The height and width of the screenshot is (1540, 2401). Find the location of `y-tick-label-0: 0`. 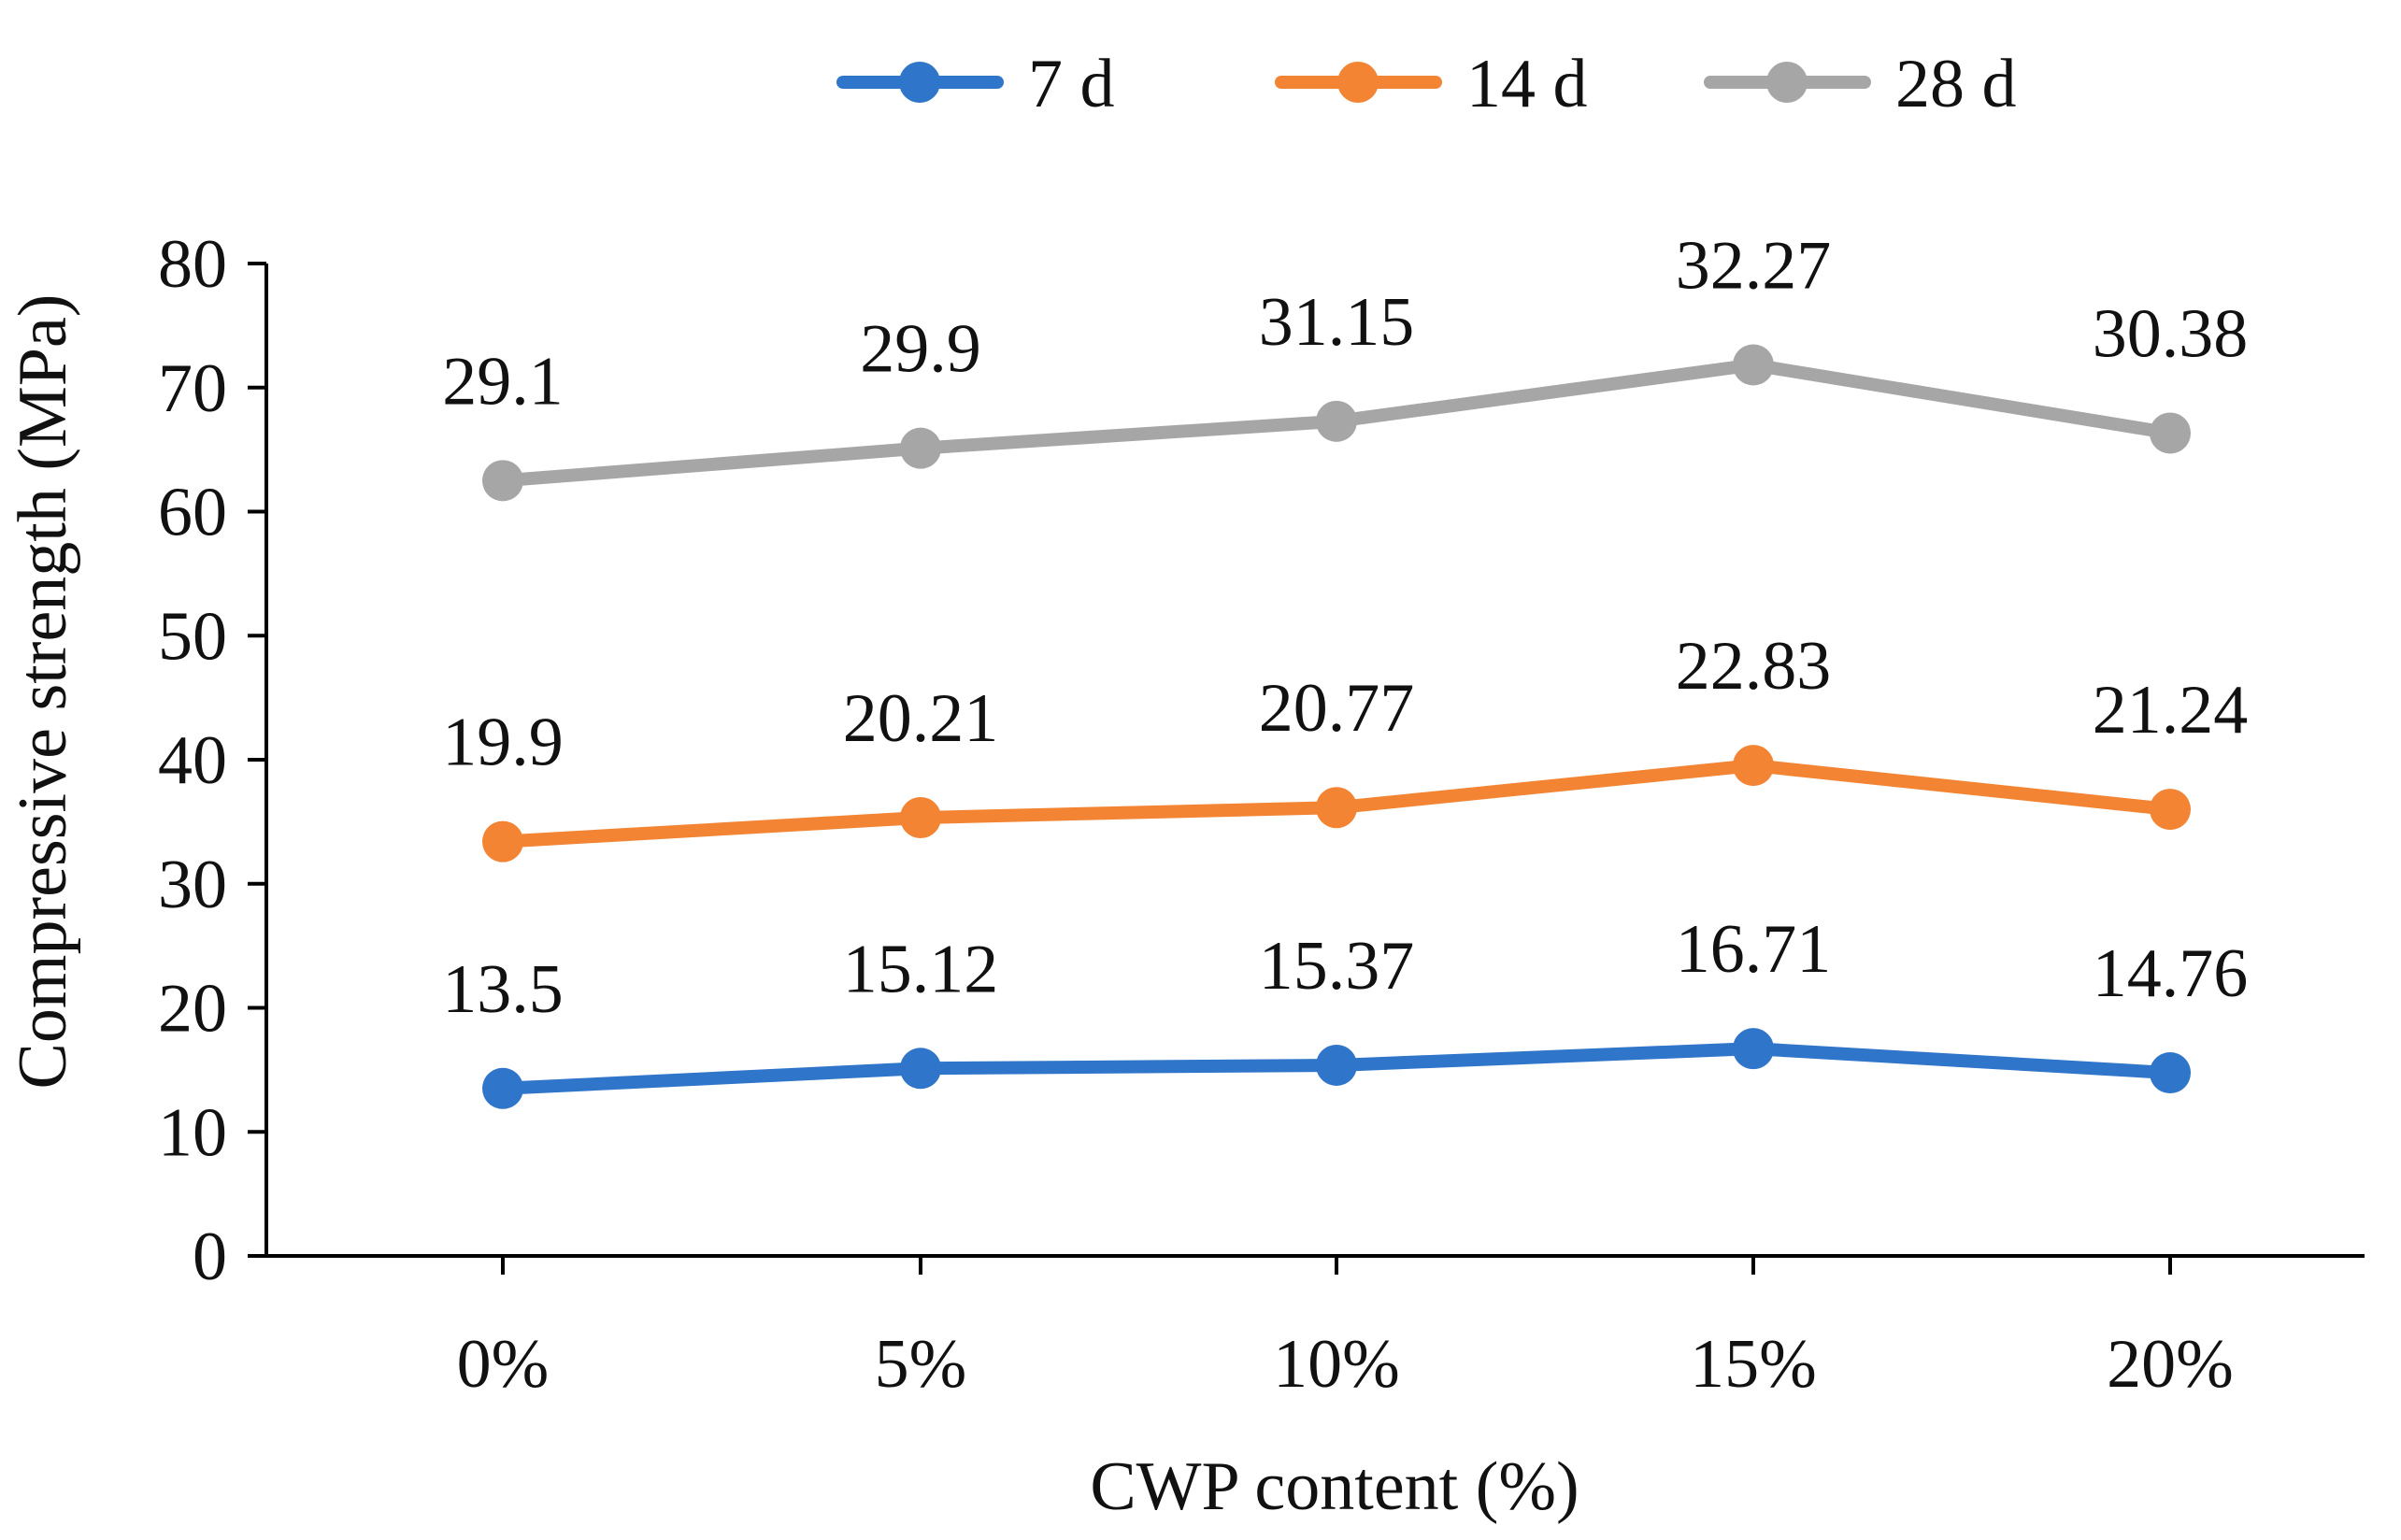

y-tick-label-0: 0 is located at coordinates (210, 1257).